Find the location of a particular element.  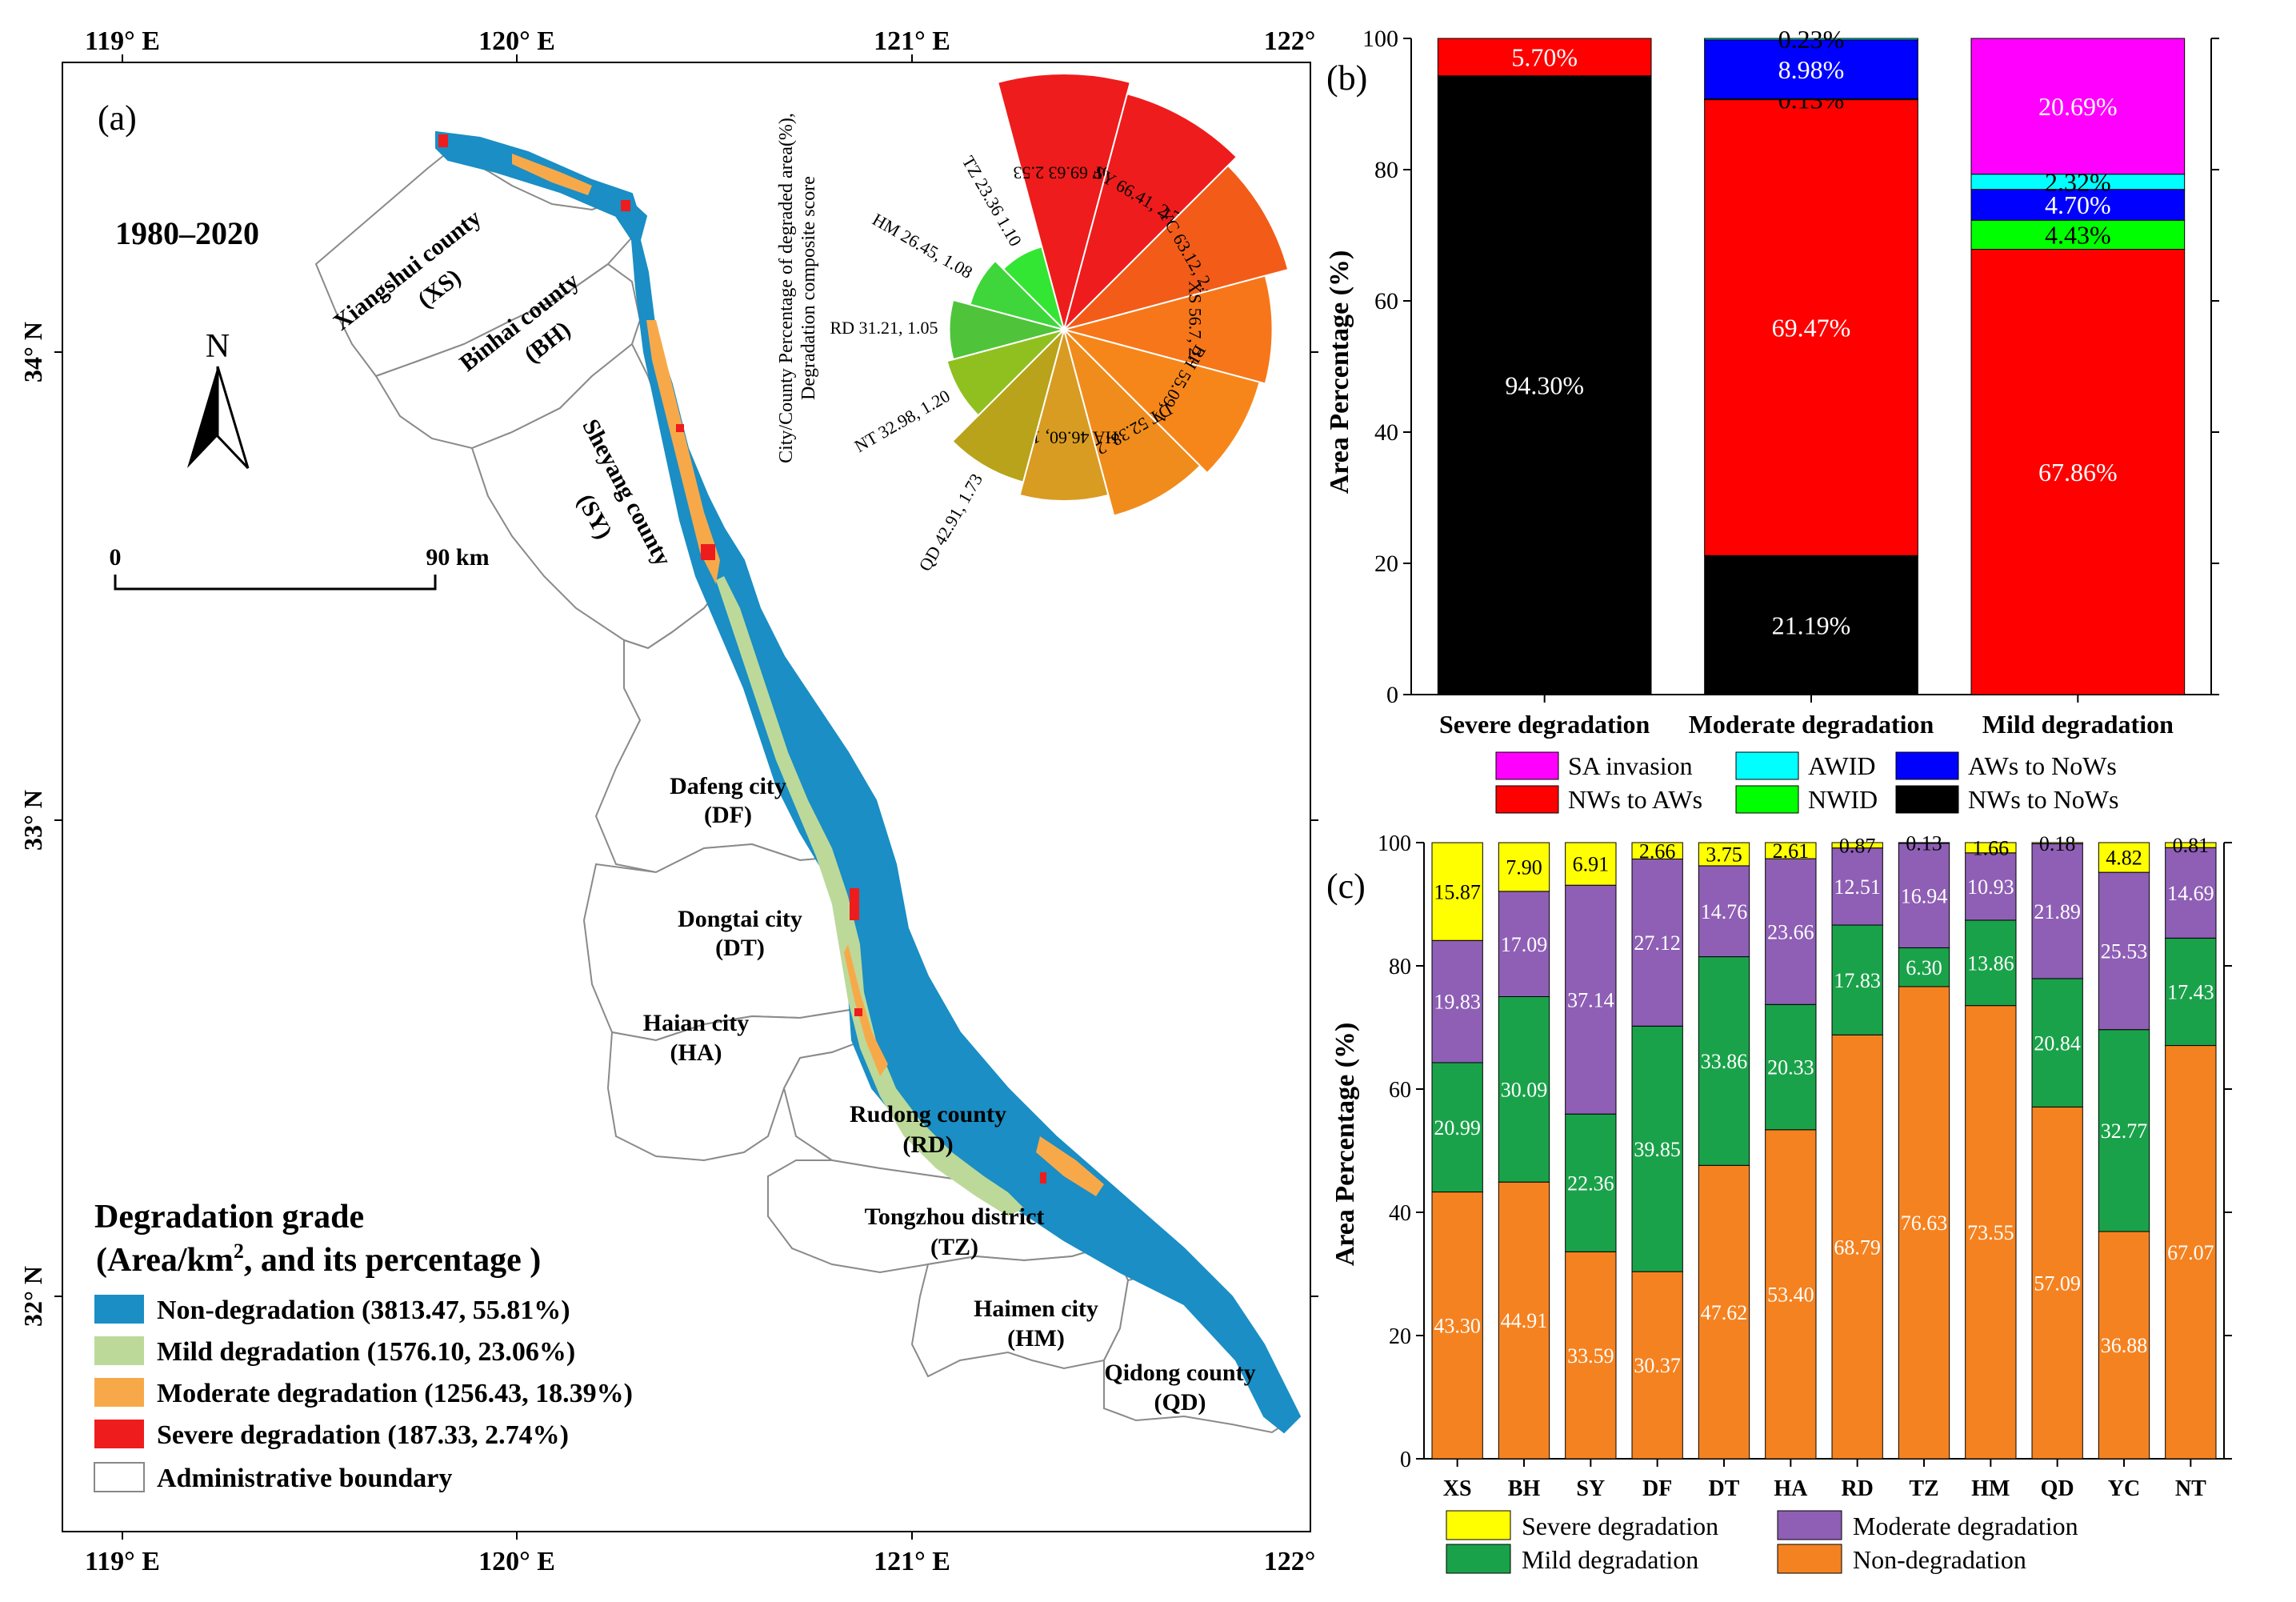

x-tick-label: BH is located at coordinates (1524, 1488).